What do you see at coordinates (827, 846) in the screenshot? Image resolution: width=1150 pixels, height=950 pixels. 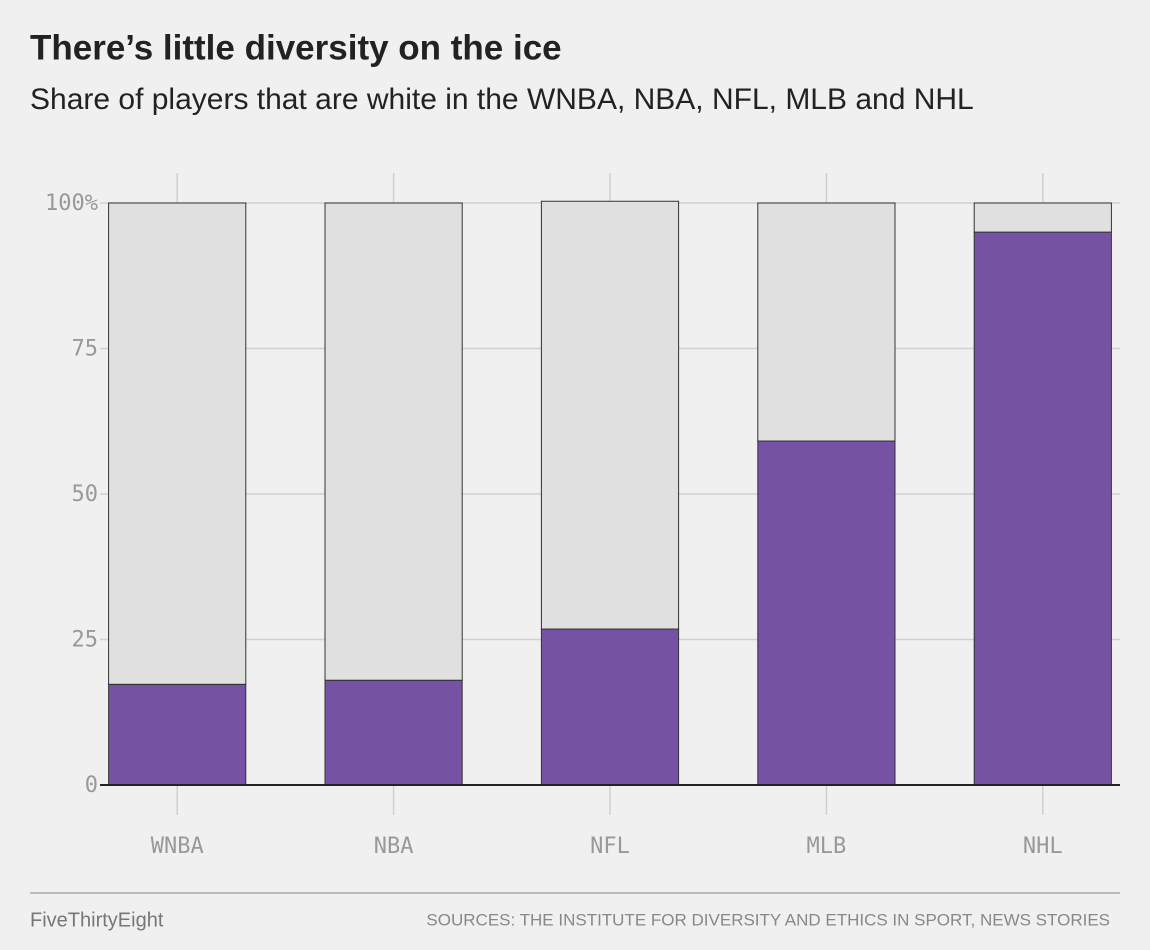 I see `x-tick-label: MLB` at bounding box center [827, 846].